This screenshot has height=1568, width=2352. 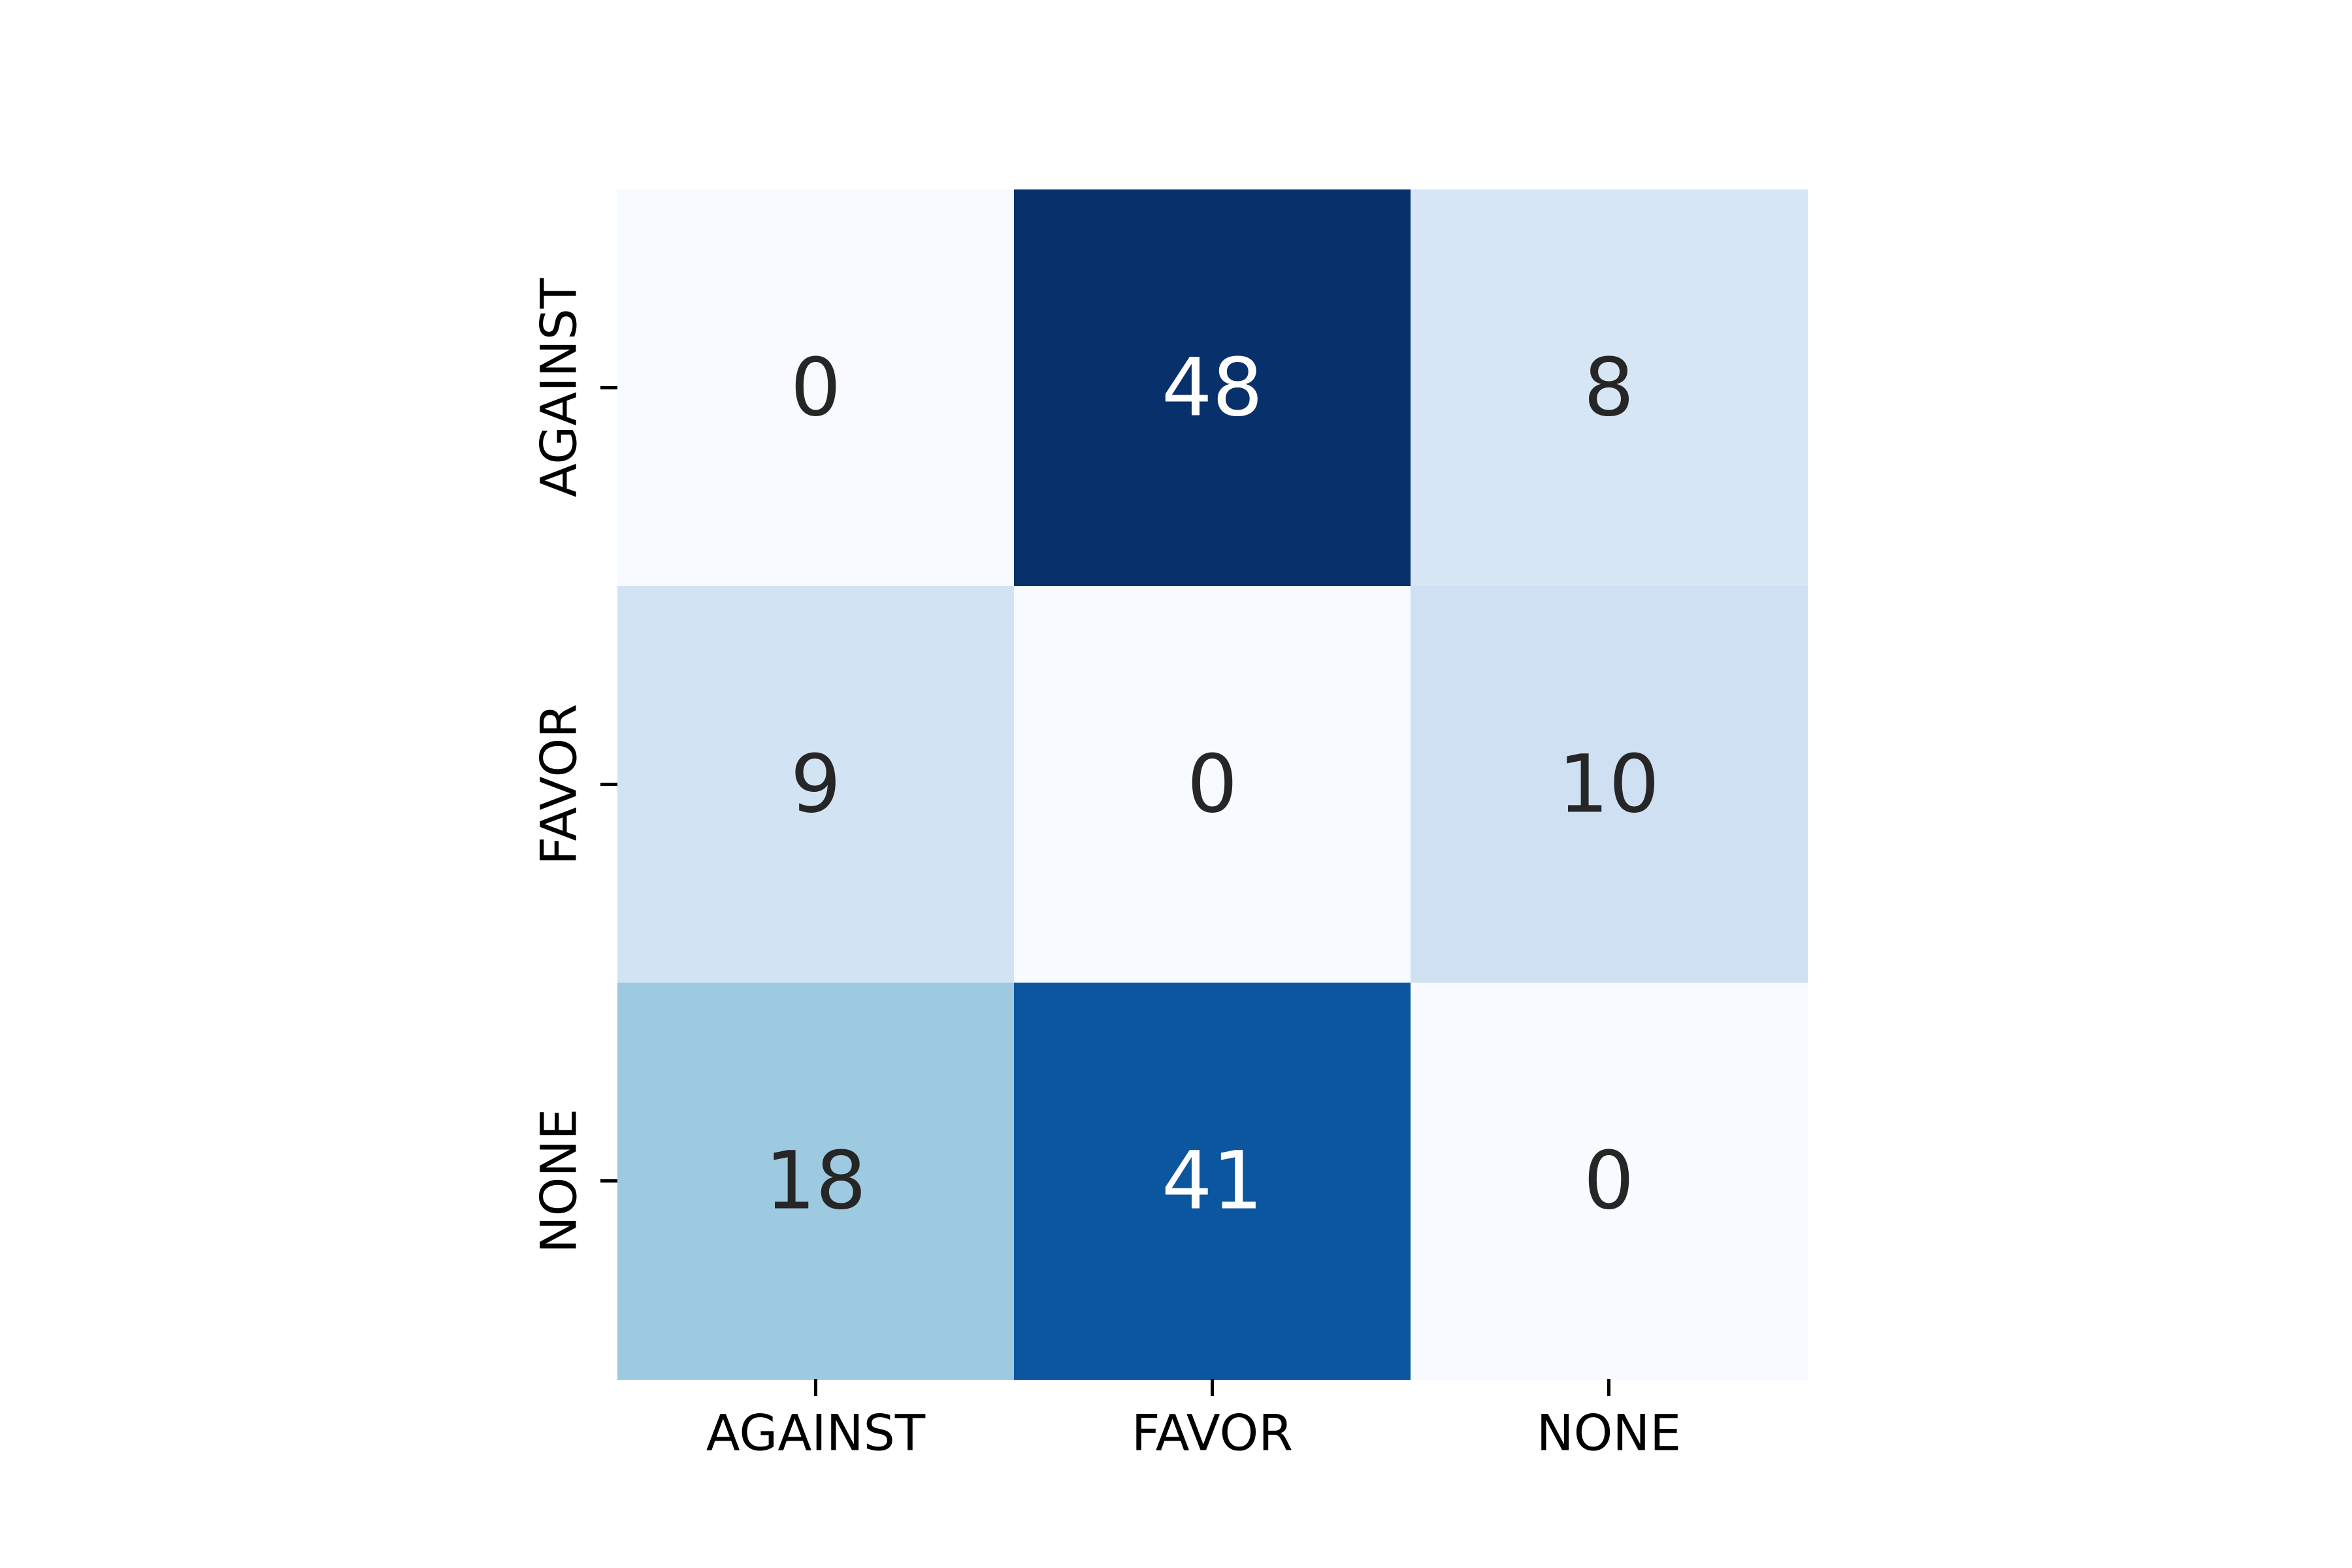 I want to click on x-tick-label-favor: FAVOR, so click(x=1212, y=1433).